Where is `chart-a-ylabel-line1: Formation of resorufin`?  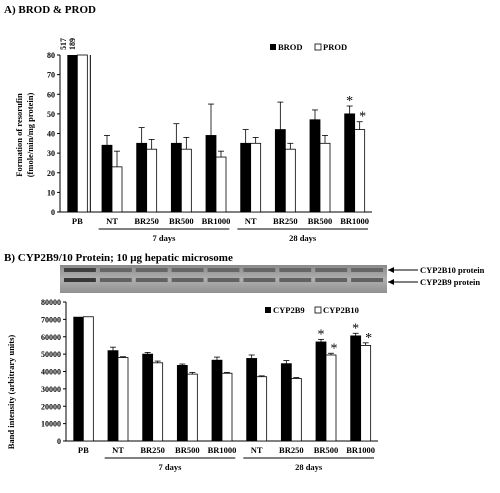 chart-a-ylabel-line1: Formation of resorufin is located at coordinates (19, 135).